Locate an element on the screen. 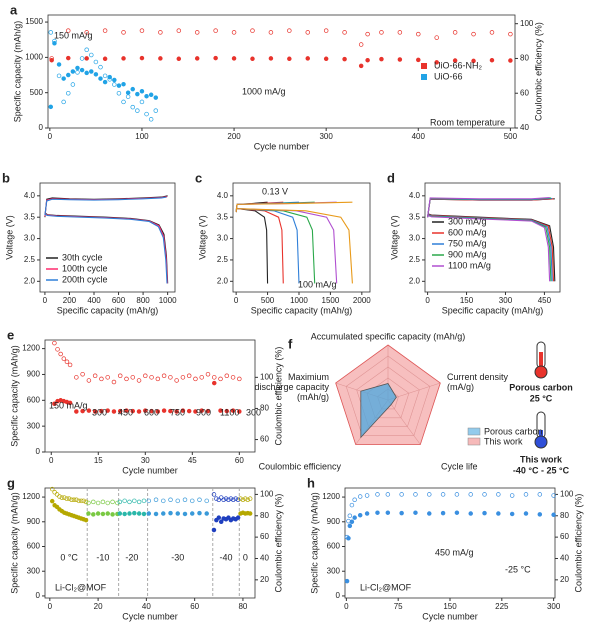 This screenshot has height=633, width=600. y-tick-label: 300 is located at coordinates (34, 425).